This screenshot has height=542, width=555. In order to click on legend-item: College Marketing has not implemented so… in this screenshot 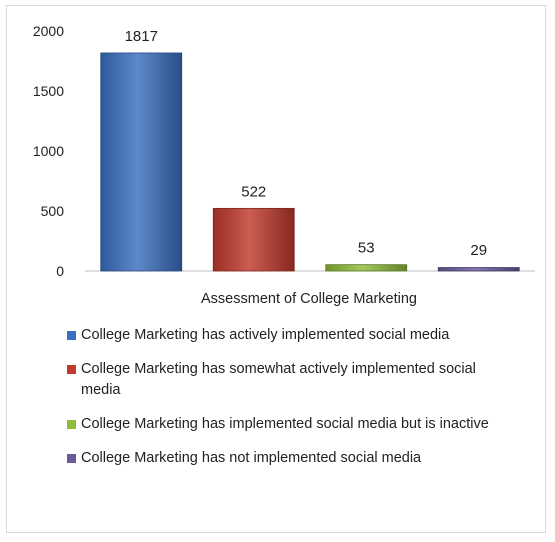, I will do `click(280, 458)`.